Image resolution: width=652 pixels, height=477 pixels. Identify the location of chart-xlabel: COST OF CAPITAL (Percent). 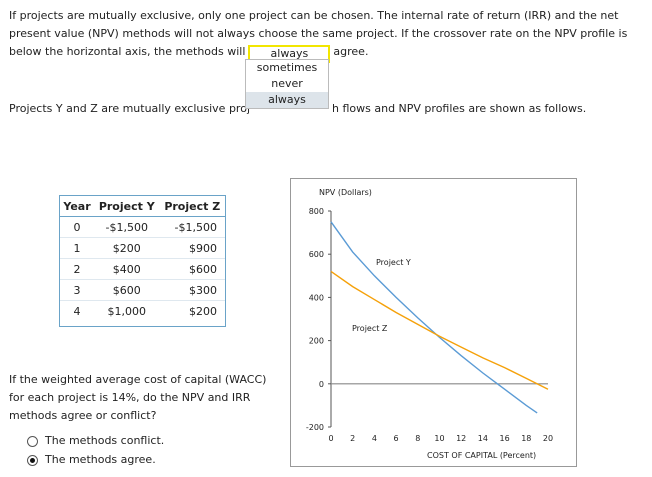
(481, 455).